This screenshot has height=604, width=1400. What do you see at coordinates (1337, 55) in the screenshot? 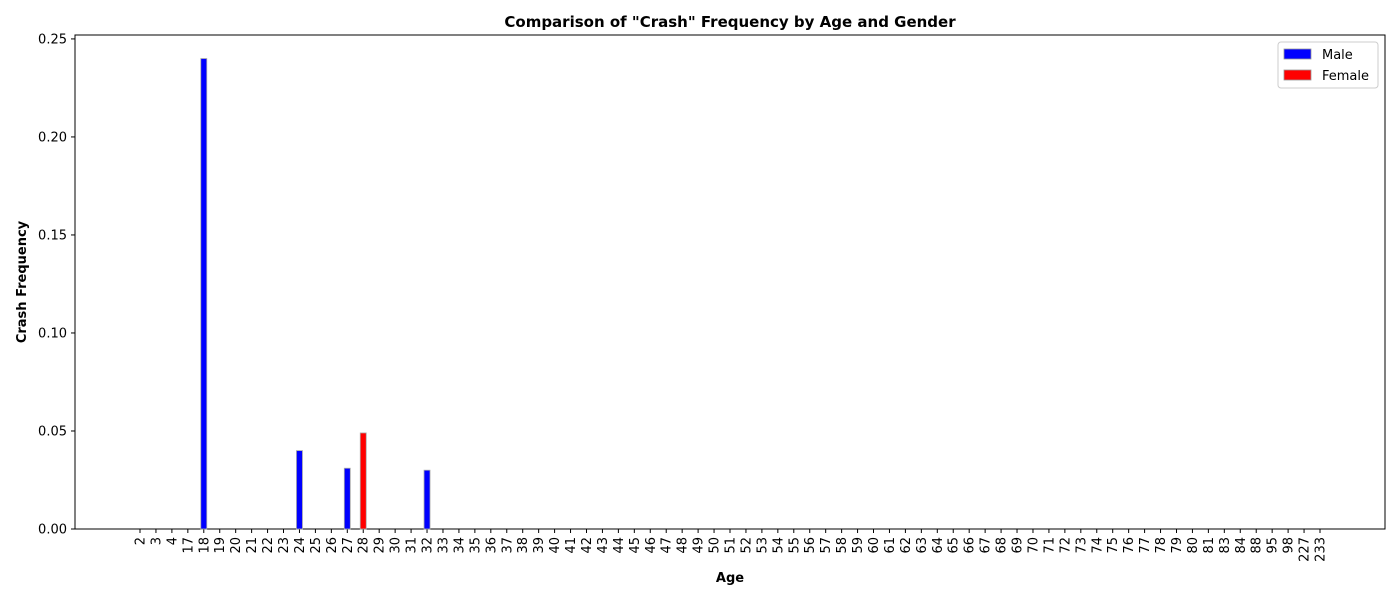
I see `legend-label-male: Male` at bounding box center [1337, 55].